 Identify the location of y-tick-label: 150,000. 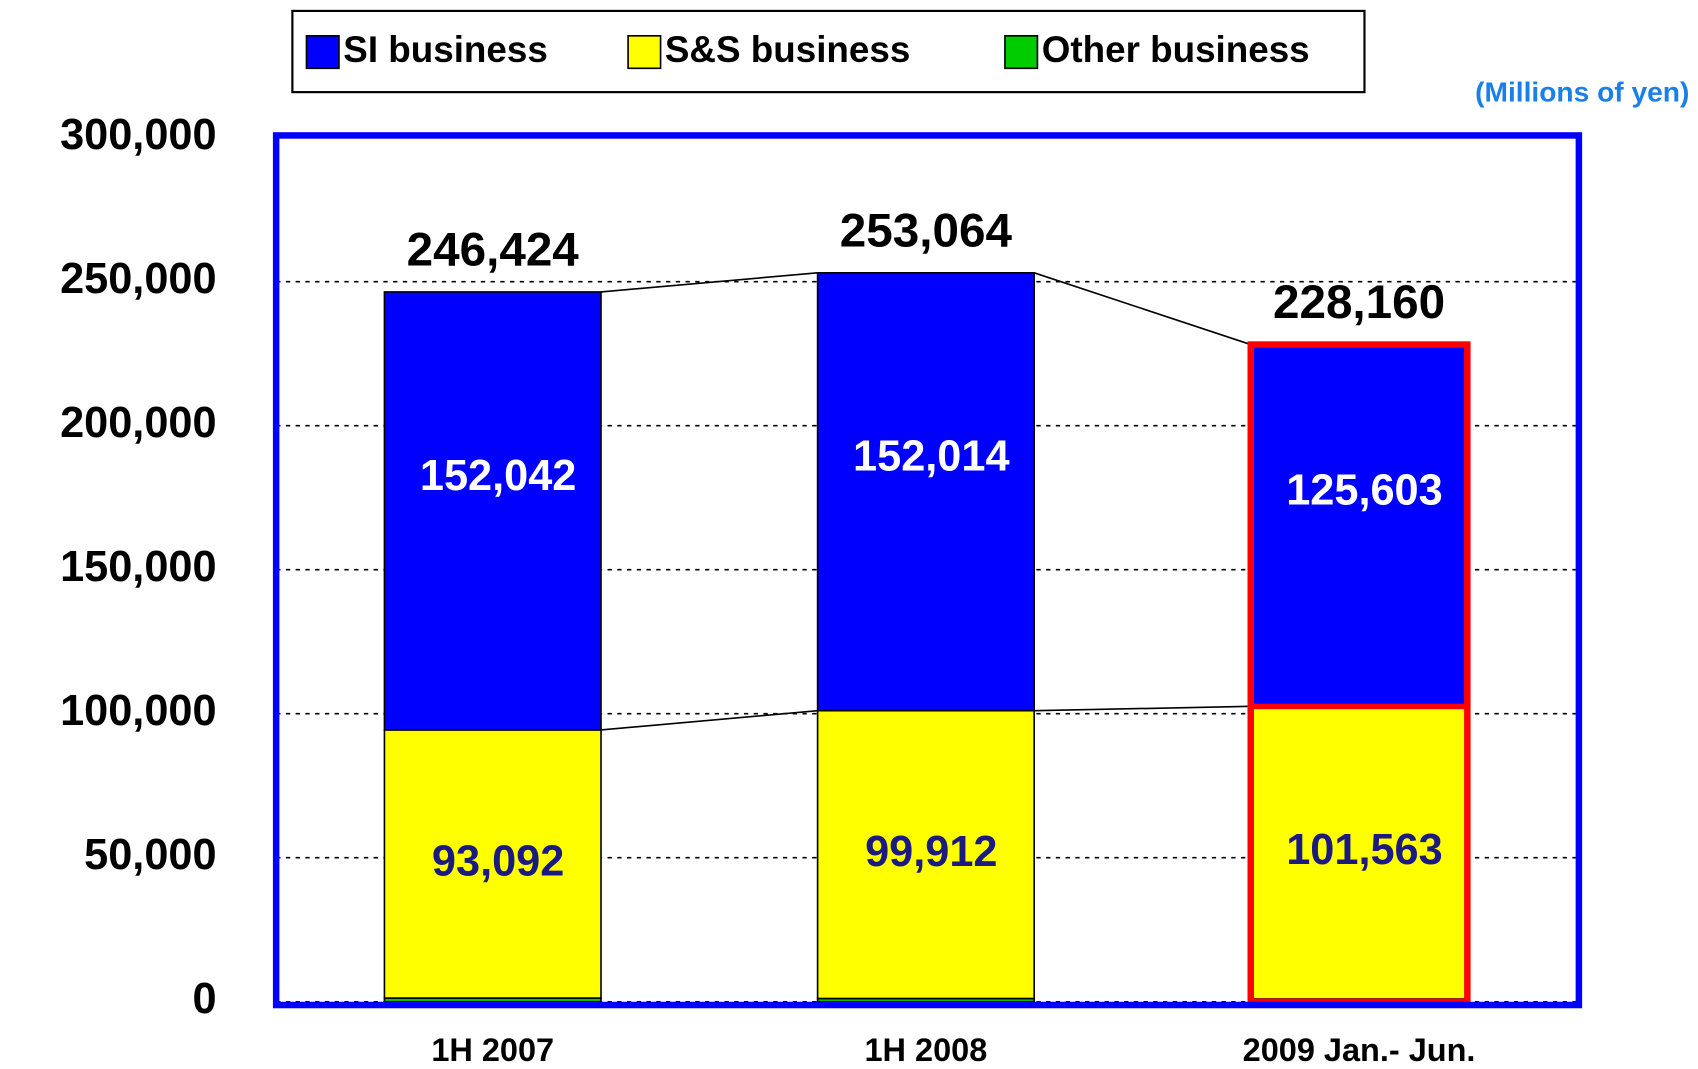
(138, 567).